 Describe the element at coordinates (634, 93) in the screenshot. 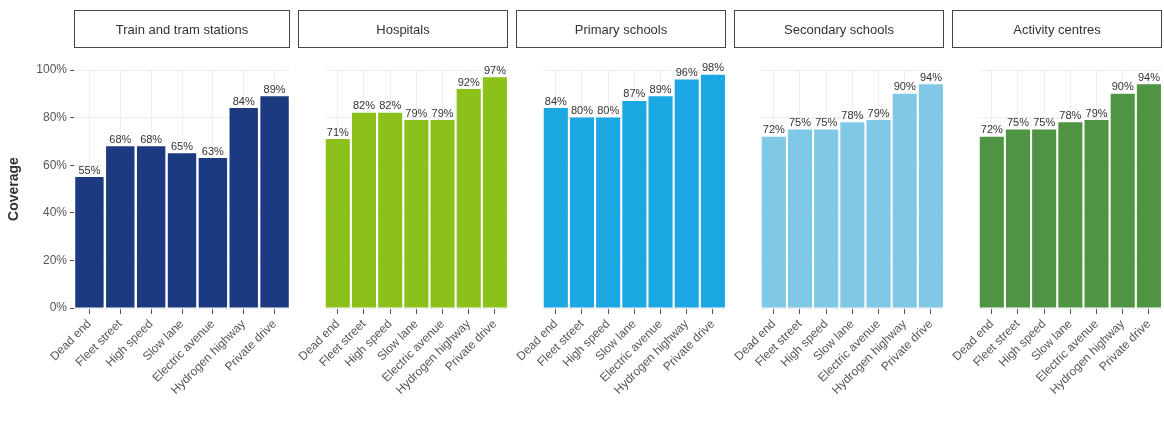

I see `data-label: 87%` at that location.